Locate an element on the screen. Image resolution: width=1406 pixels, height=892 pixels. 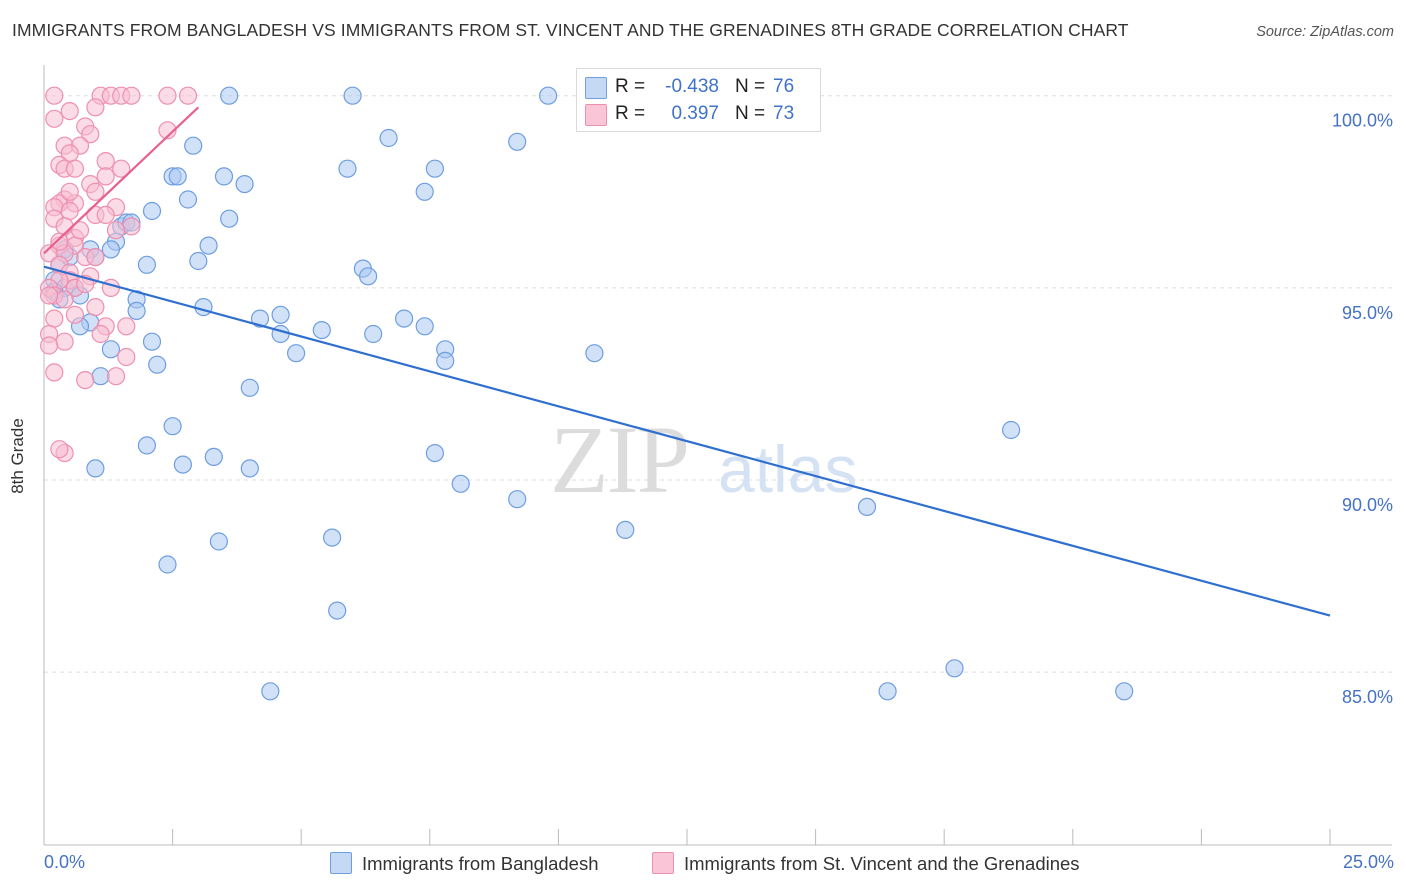
y-tick-label: 100.0% is located at coordinates (1362, 121).